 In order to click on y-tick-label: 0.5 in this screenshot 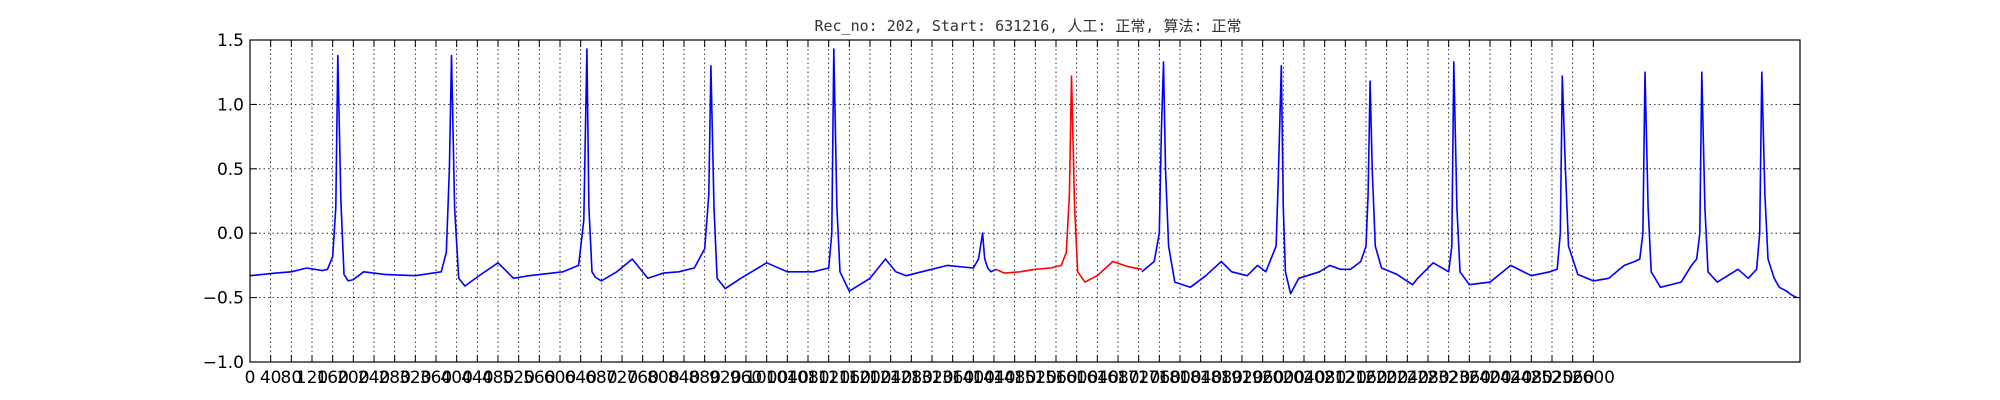, I will do `click(230, 170)`.